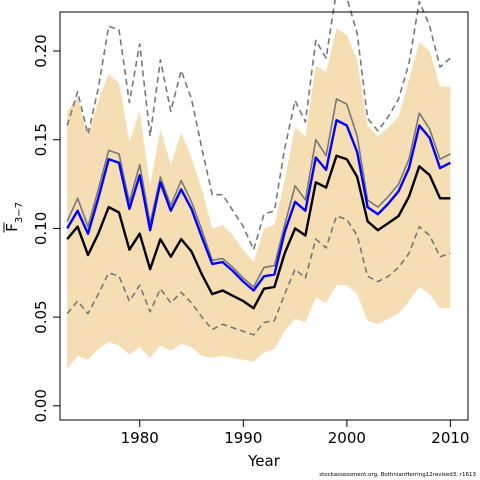  Describe the element at coordinates (41, 228) in the screenshot. I see `y-tick-label: 0.10` at that location.